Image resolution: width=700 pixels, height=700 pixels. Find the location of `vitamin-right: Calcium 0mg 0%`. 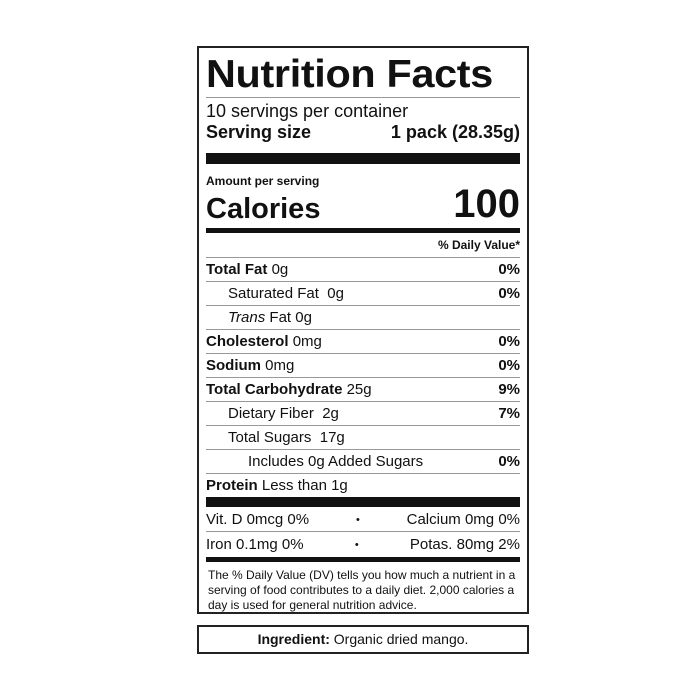

vitamin-right: Calcium 0mg 0% is located at coordinates (463, 519).